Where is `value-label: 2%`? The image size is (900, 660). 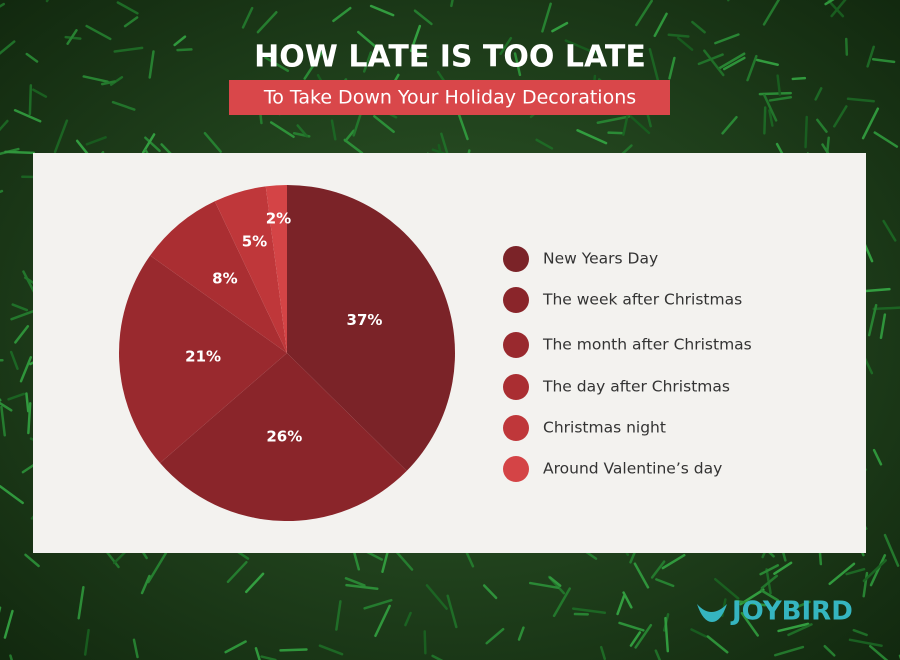 value-label: 2% is located at coordinates (278, 218).